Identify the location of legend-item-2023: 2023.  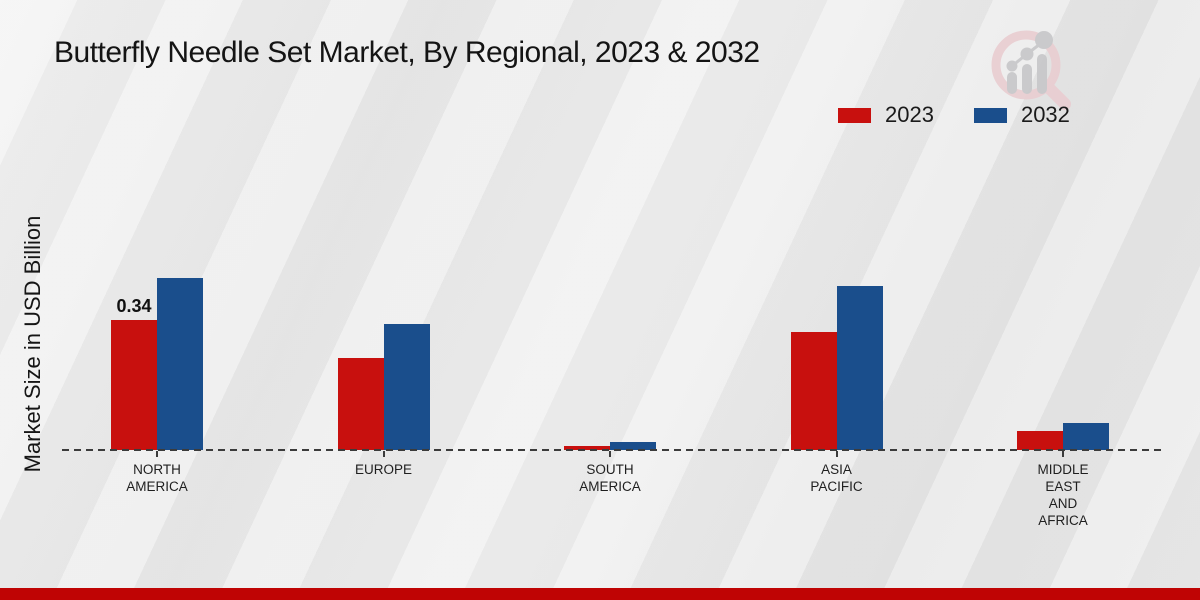
(886, 115).